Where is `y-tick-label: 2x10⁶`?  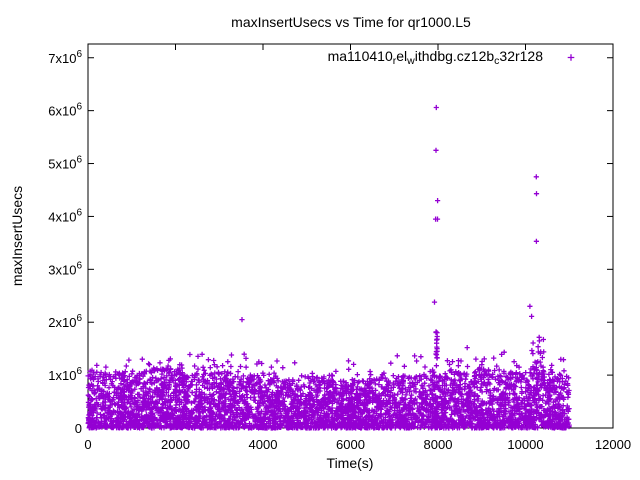
y-tick-label: 2x10⁶ is located at coordinates (65, 321).